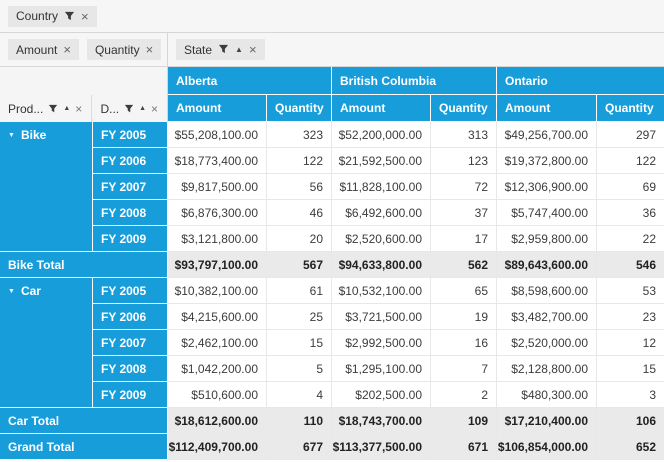 The image size is (664, 462). What do you see at coordinates (217, 369) in the screenshot?
I see `value-cell: $1,042,200.00` at bounding box center [217, 369].